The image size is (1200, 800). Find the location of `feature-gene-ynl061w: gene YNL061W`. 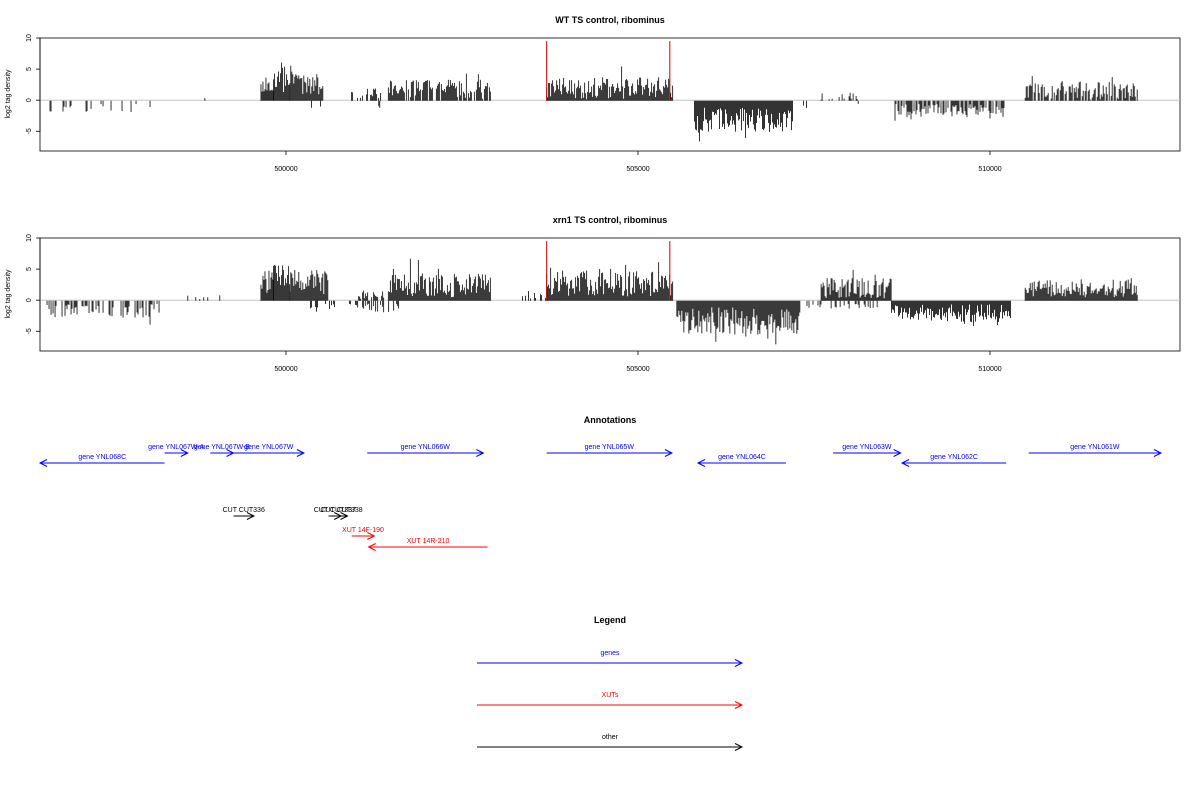

feature-gene-ynl061w: gene YNL061W is located at coordinates (1095, 450).